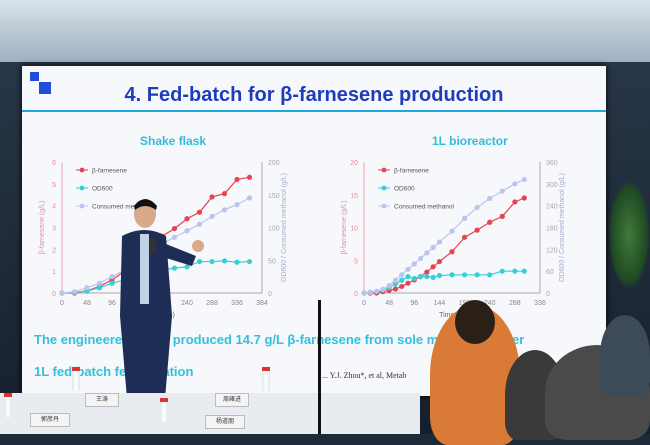 This screenshot has width=650, height=445. What do you see at coordinates (552, 250) in the screenshot?
I see `y2-tick-label: 120` at bounding box center [552, 250].